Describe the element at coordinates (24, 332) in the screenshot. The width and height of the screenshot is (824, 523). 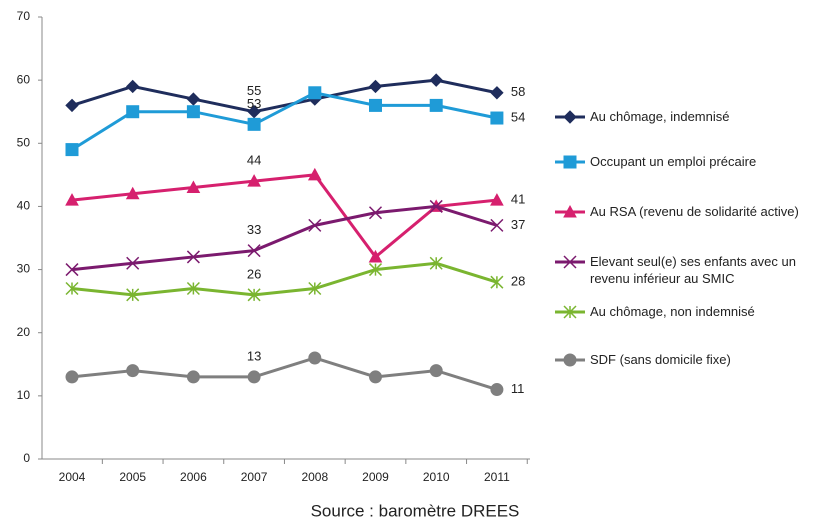
I see `y-tick-label: 20` at that location.